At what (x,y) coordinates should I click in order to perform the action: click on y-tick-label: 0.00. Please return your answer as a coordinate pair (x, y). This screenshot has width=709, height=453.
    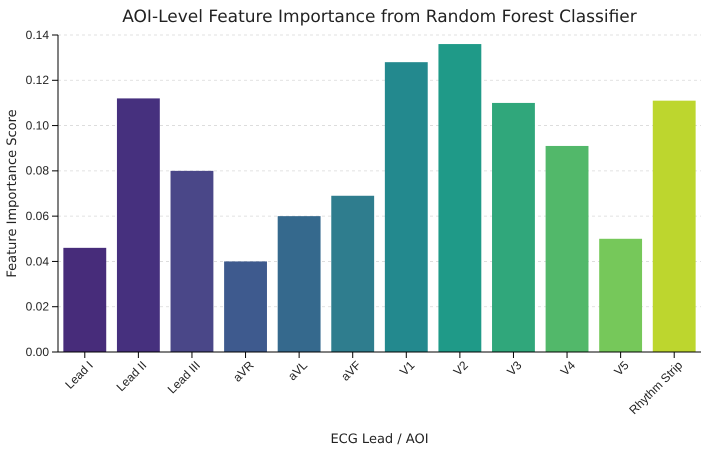
    Looking at the image, I should click on (38, 351).